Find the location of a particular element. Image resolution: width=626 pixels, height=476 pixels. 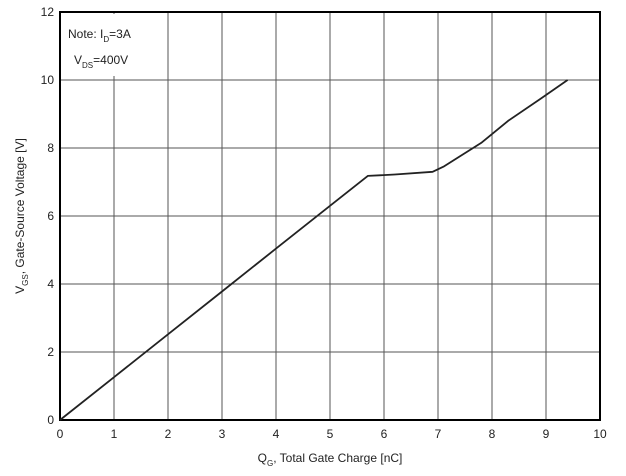

x-tick-label: 7 is located at coordinates (438, 434).